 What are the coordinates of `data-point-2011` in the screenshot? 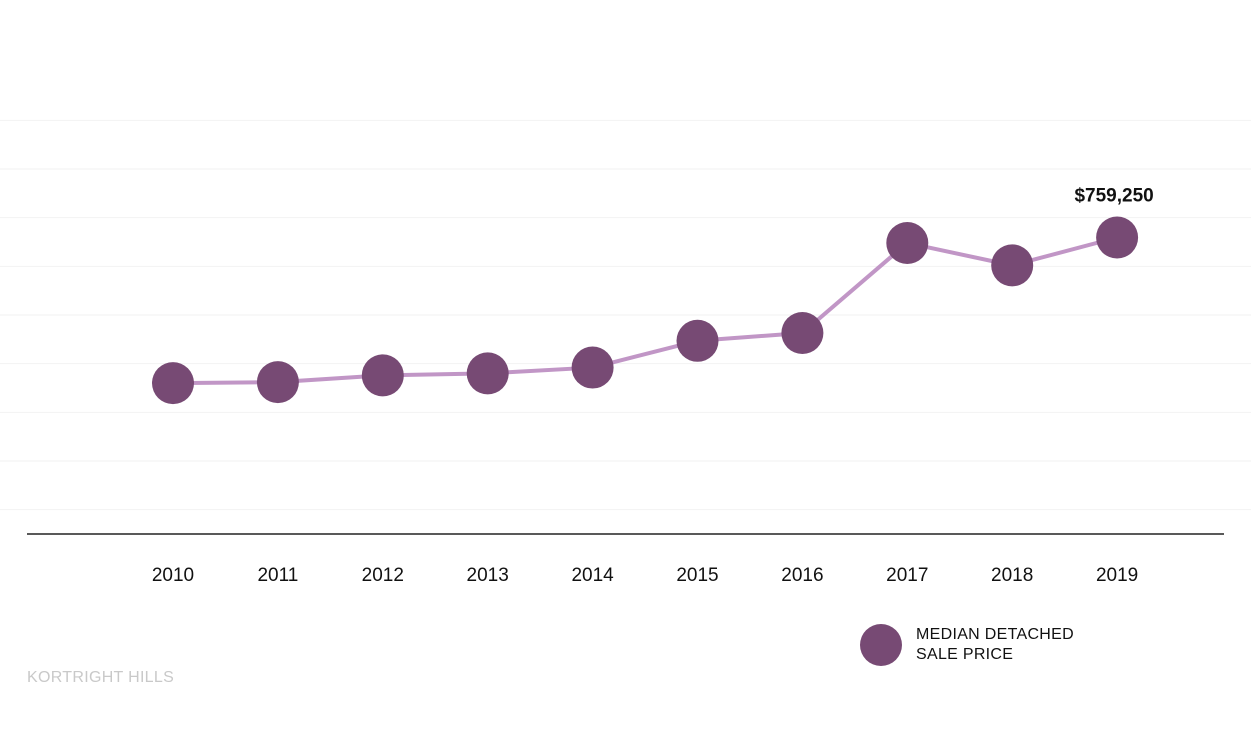 It's located at (277, 382).